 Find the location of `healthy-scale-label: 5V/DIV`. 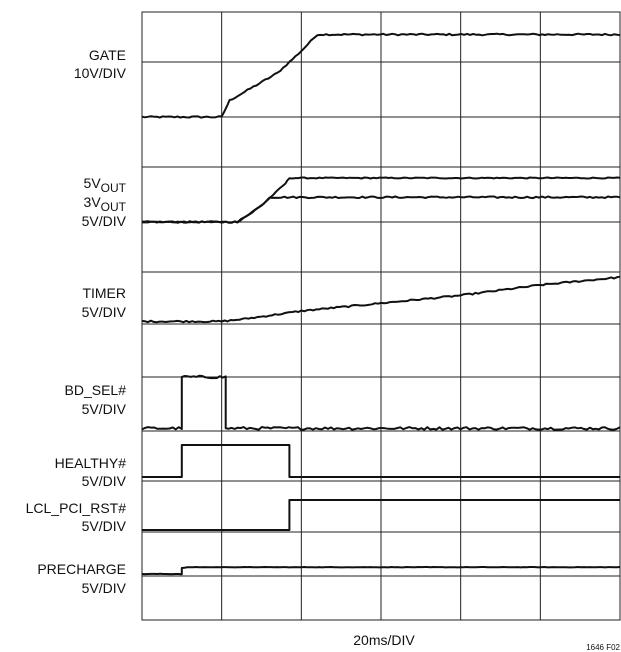

healthy-scale-label: 5V/DIV is located at coordinates (104, 481).